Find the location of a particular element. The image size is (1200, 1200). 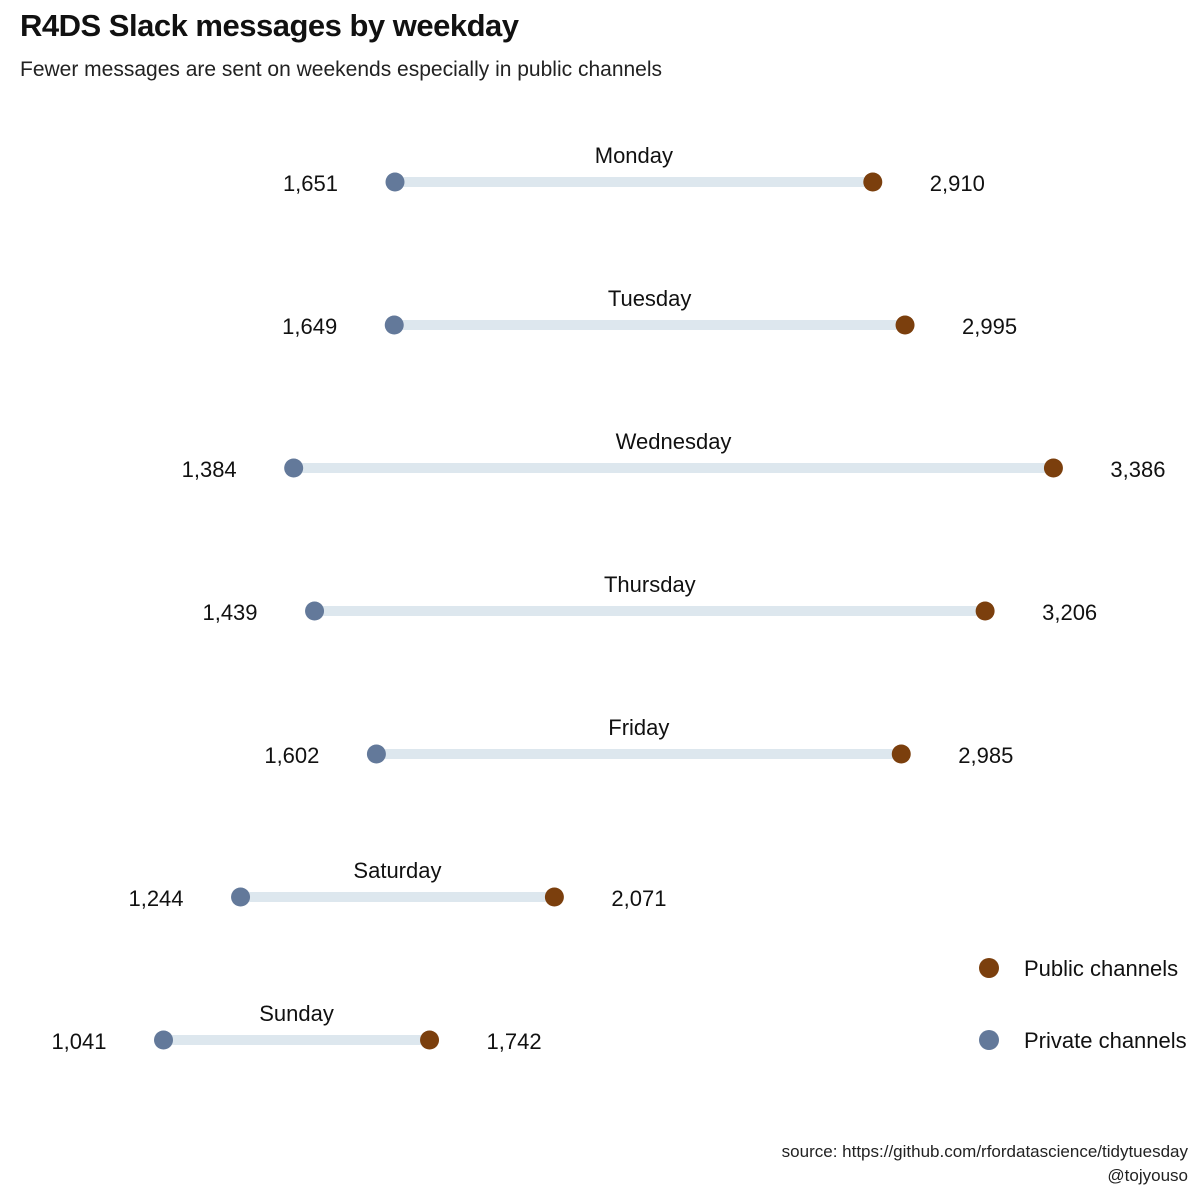

chart-legend: Public channels Private channels is located at coordinates (1083, 1004).